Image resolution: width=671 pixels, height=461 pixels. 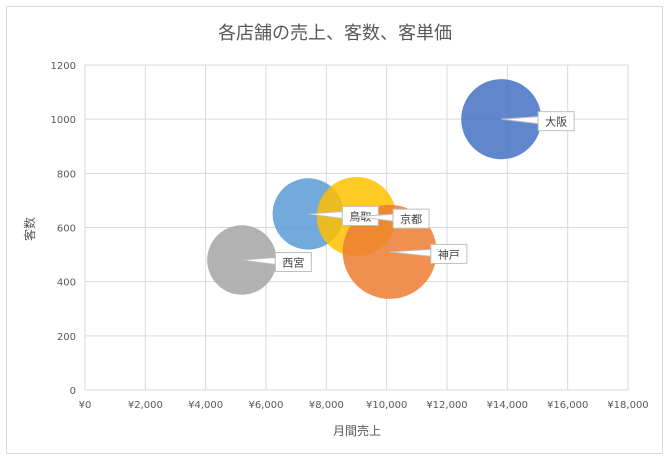 What do you see at coordinates (85, 405) in the screenshot?
I see `x-tick-label: ¥0` at bounding box center [85, 405].